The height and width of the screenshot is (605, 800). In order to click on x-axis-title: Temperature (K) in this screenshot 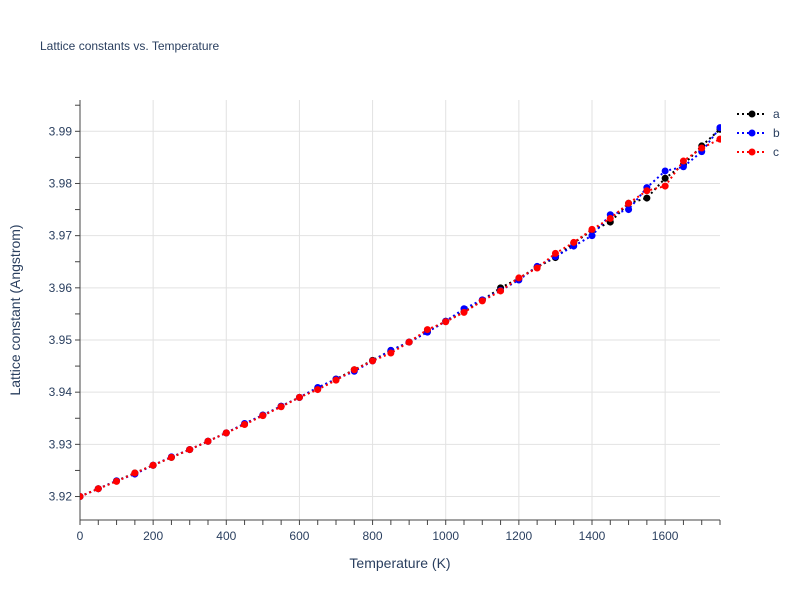, I will do `click(399, 563)`.